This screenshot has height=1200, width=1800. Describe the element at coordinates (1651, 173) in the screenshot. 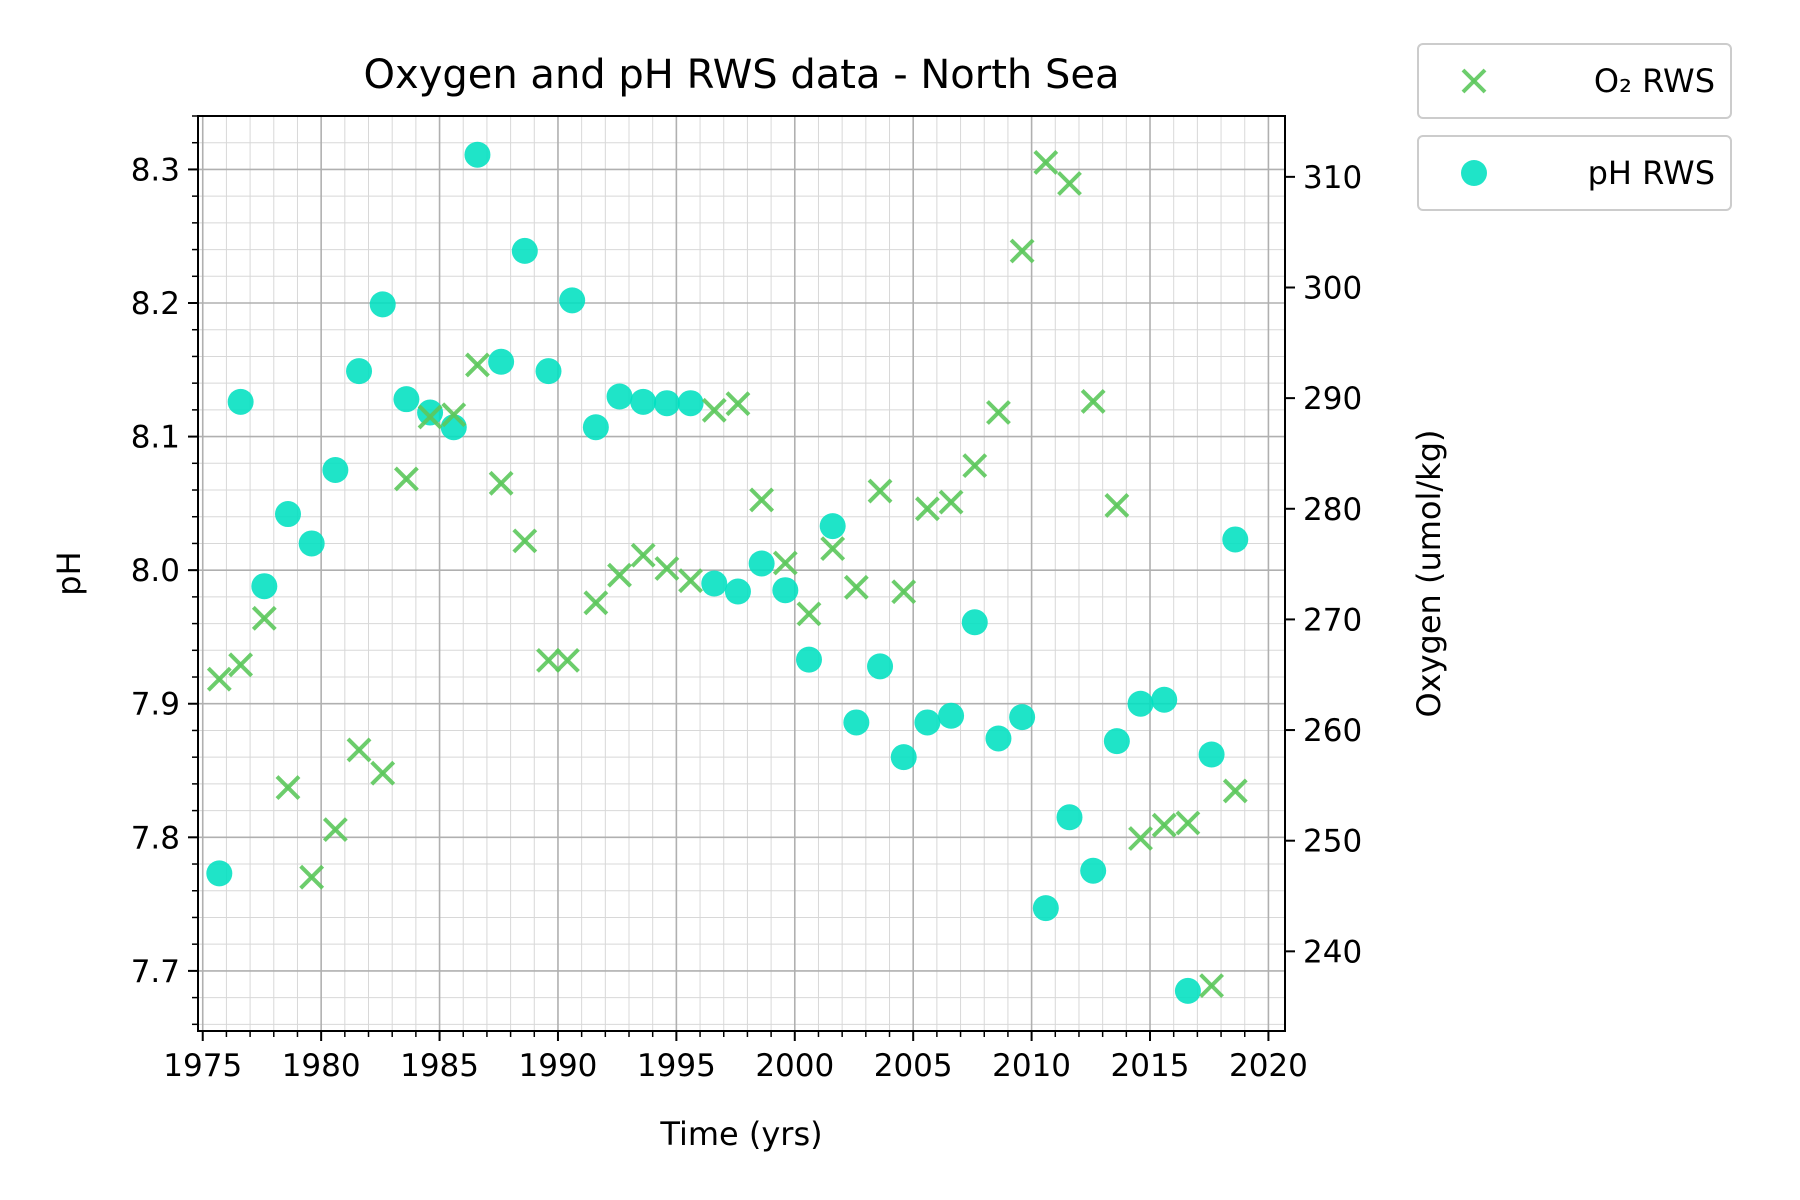

I see `legend-label: pH RWS` at that location.